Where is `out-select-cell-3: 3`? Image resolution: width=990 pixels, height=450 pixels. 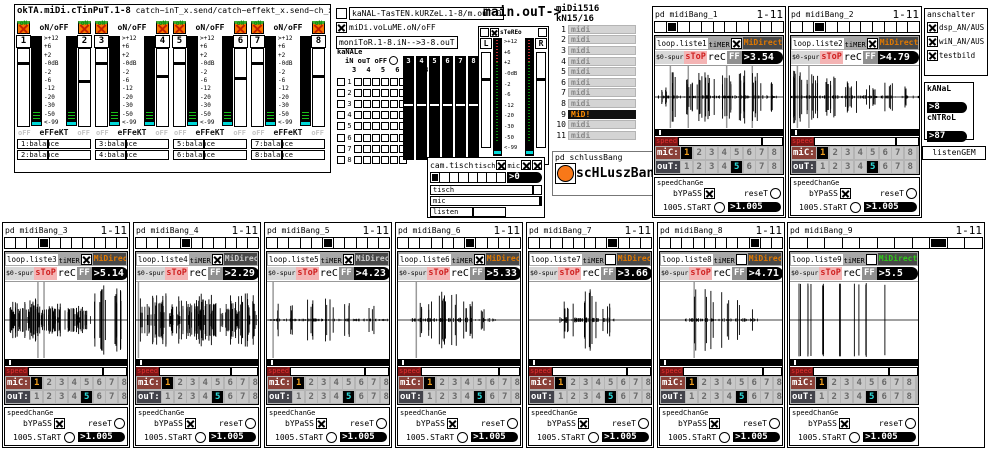
out-select-cell-3: 3 is located at coordinates (848, 167).